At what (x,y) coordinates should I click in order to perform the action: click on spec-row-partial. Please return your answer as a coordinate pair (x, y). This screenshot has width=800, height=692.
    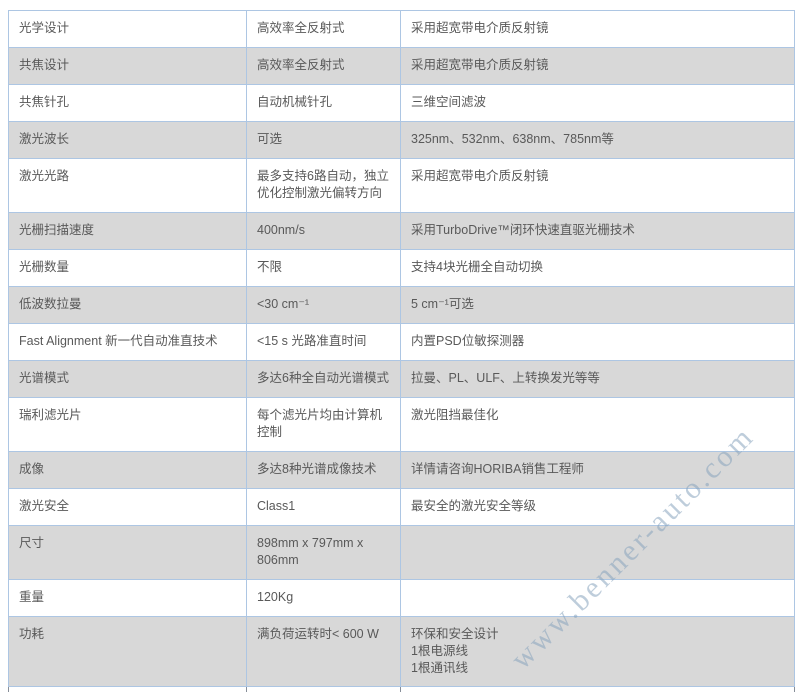
    Looking at the image, I should click on (401, 689).